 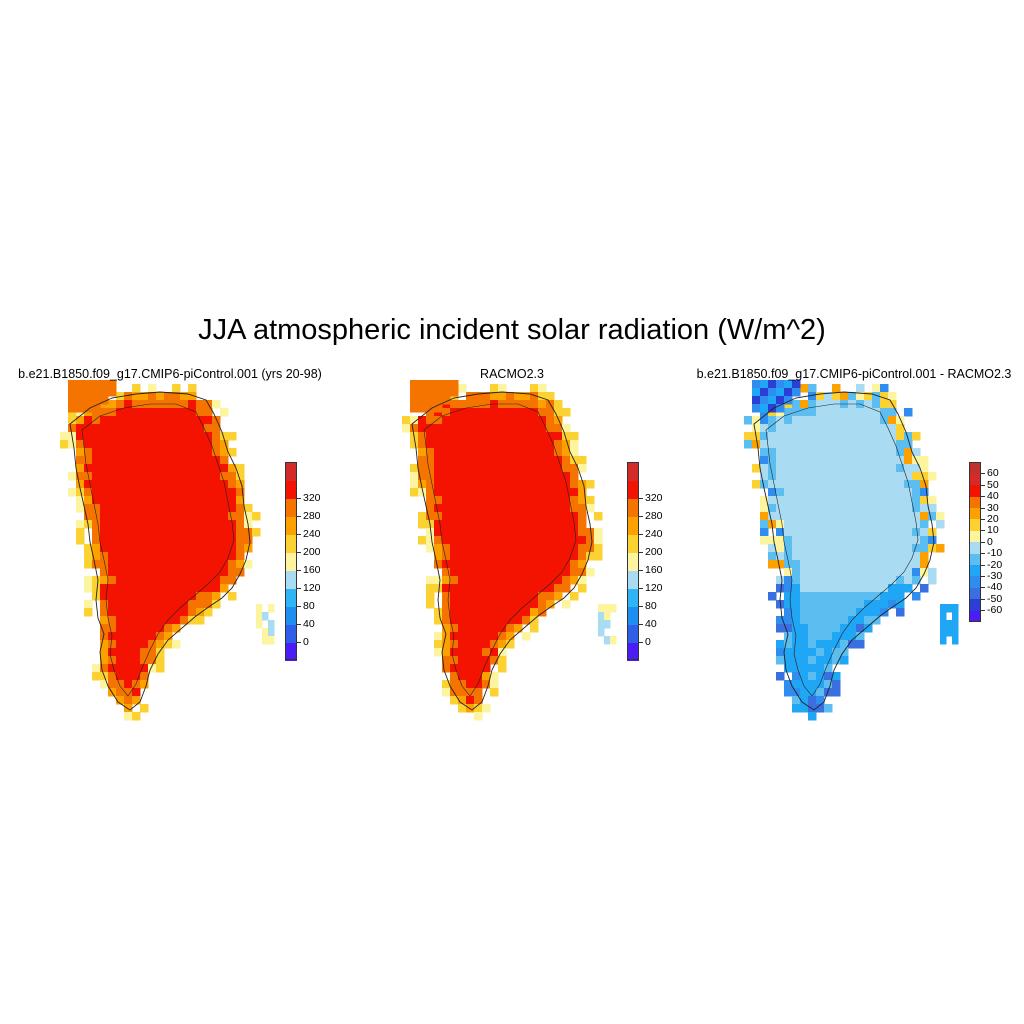 I want to click on svalbard-cells, so click(x=949, y=624).